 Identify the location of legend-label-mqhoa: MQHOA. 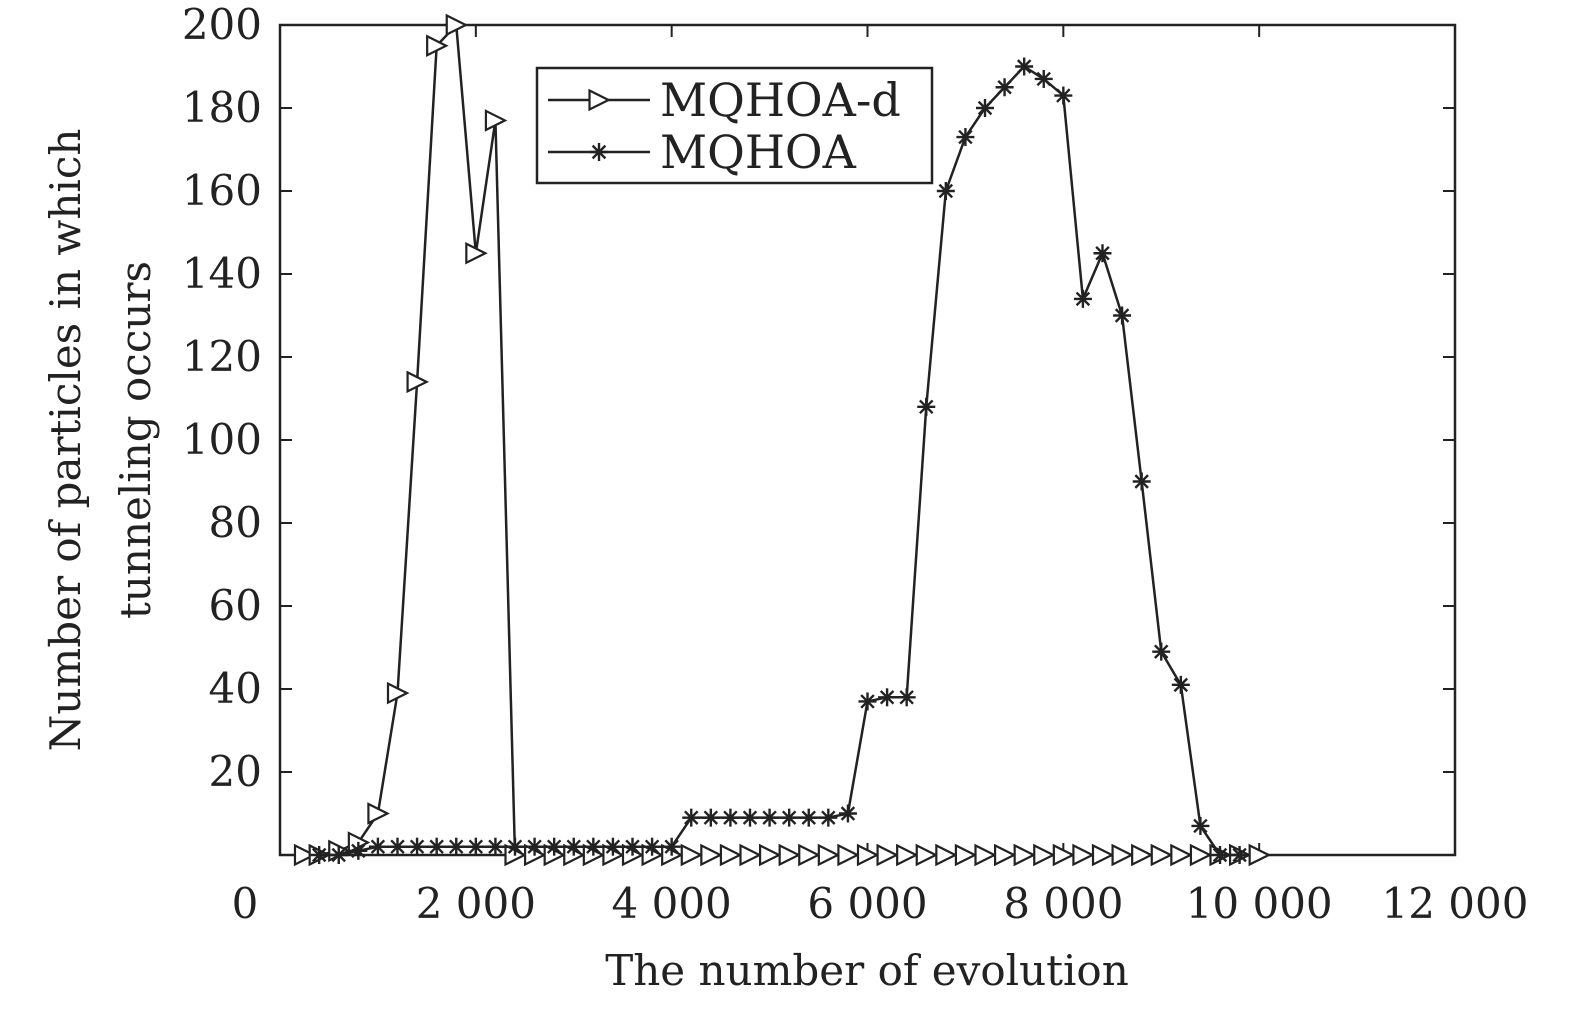
(758, 152).